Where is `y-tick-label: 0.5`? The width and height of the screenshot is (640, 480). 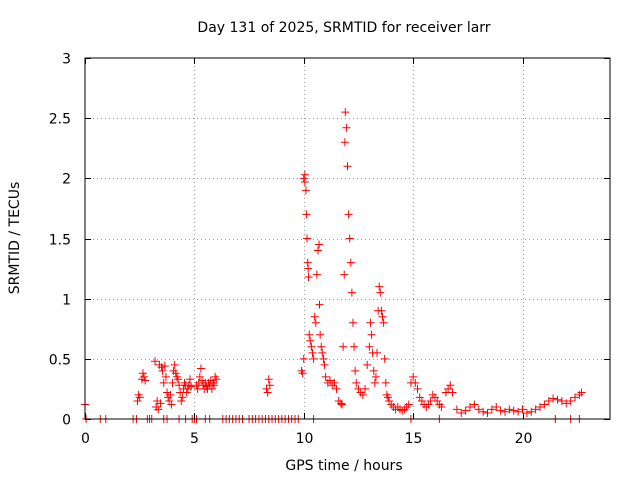
y-tick-label: 0.5 is located at coordinates (60, 361).